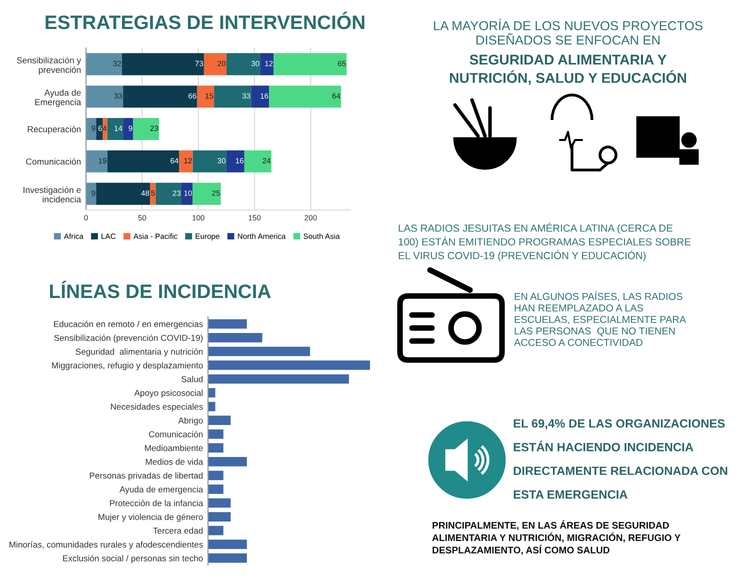  What do you see at coordinates (139, 352) in the screenshot?
I see `y-tick-label: Seguridad alimentaria y nutrición` at bounding box center [139, 352].